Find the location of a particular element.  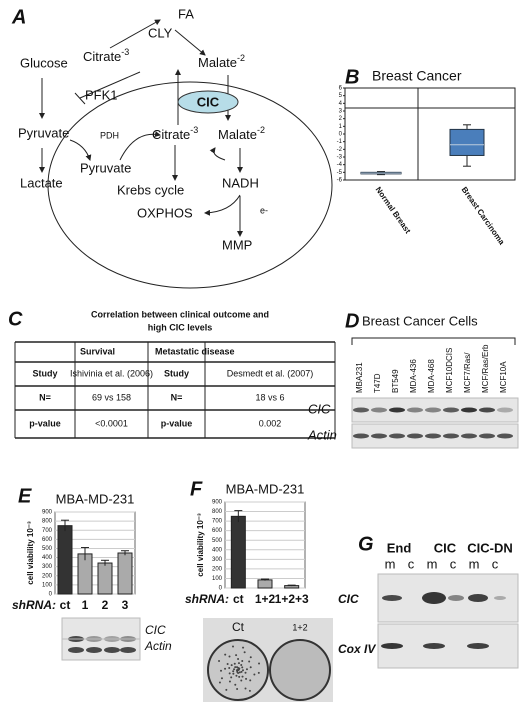

node: Krebs cycle is located at coordinates (150, 189).